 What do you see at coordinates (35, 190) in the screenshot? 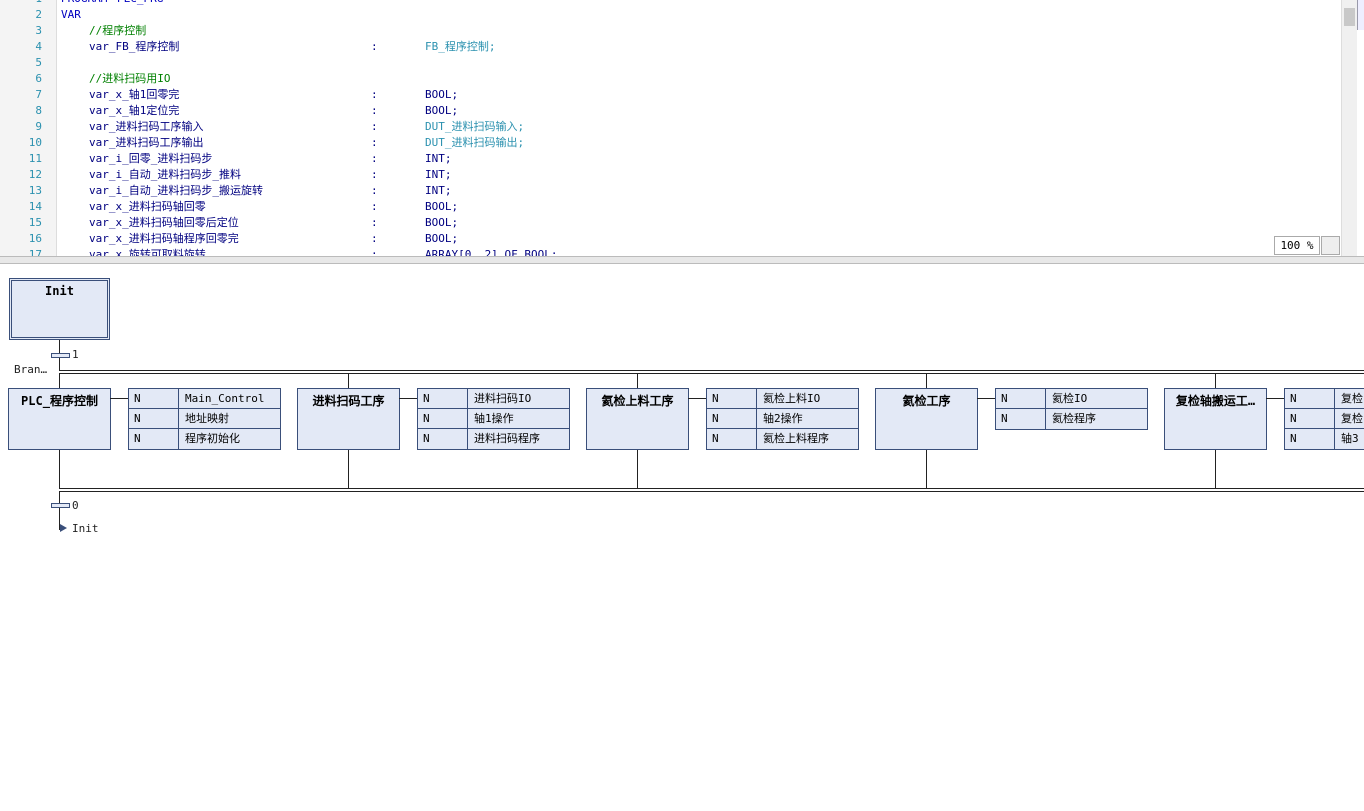
I see `line-number: 13` at bounding box center [35, 190].